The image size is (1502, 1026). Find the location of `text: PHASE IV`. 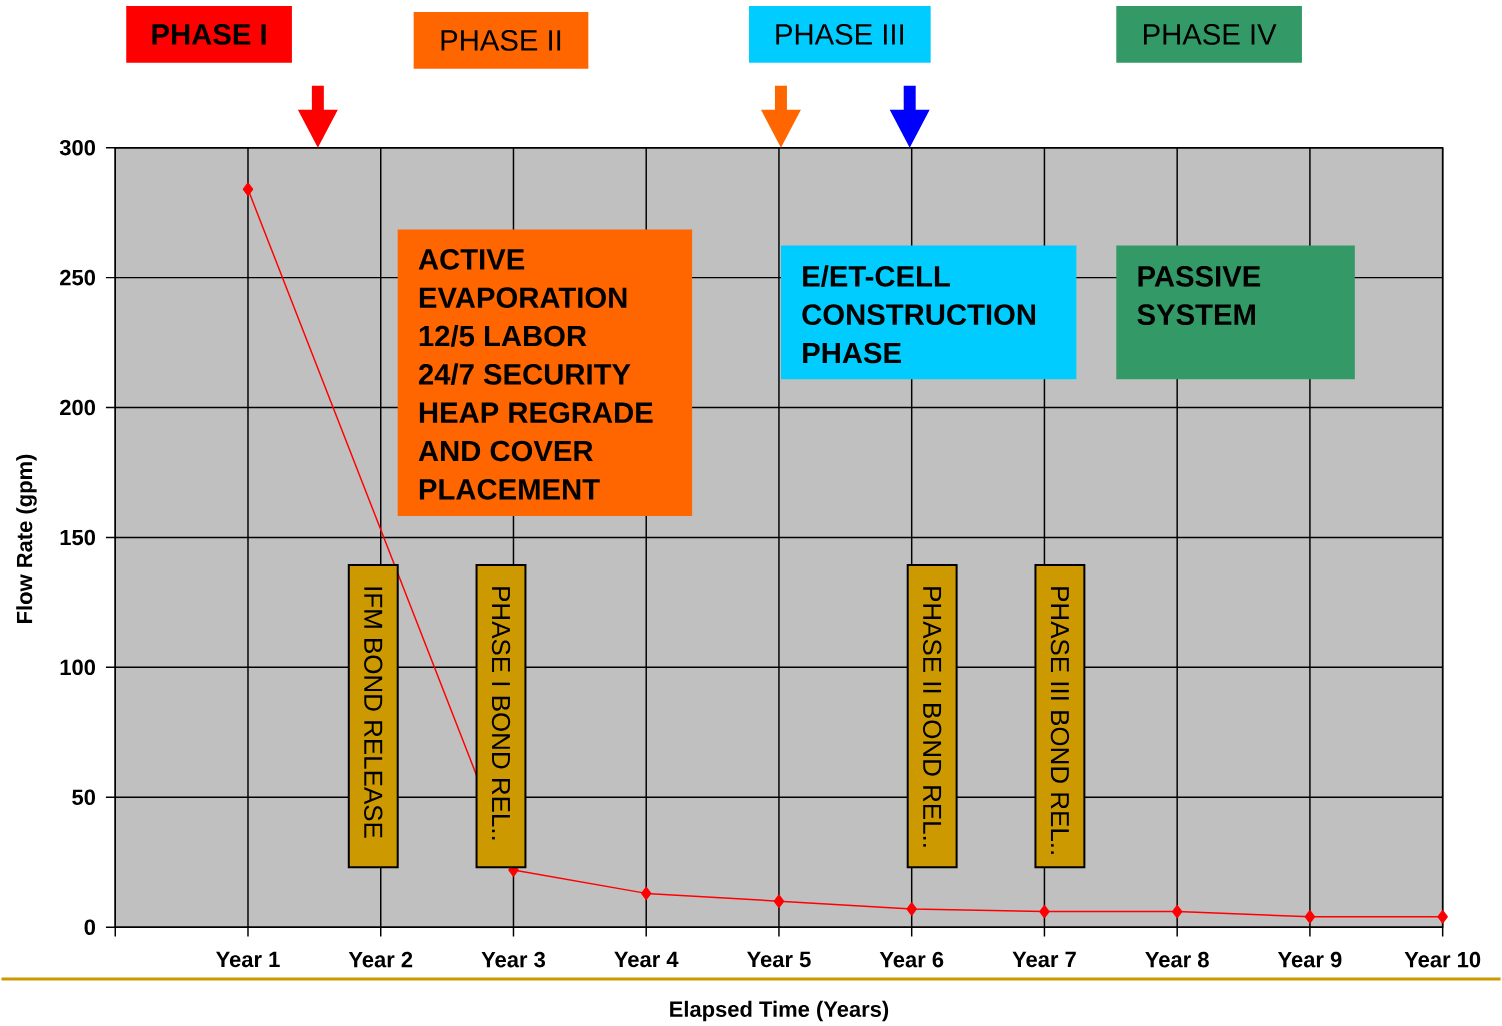

text: PHASE IV is located at coordinates (1210, 34).